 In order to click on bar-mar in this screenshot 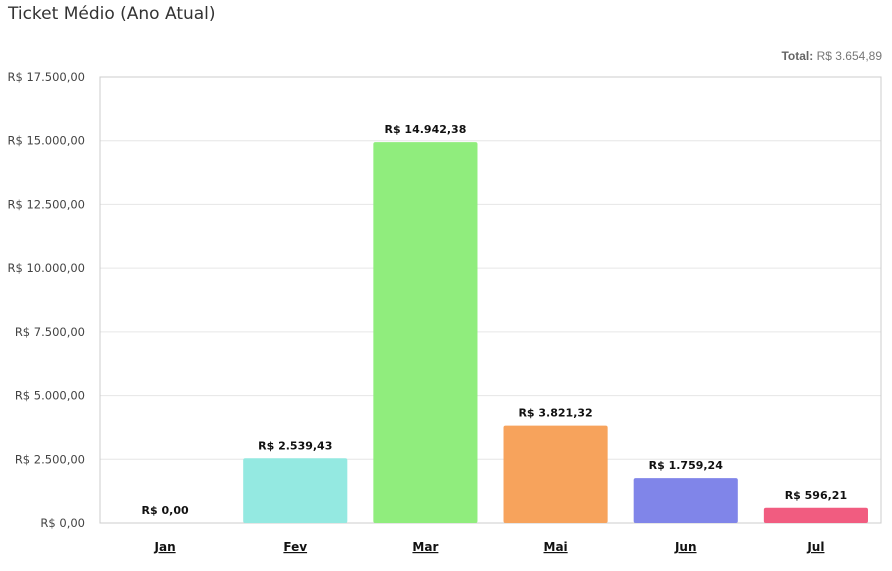, I will do `click(425, 332)`.